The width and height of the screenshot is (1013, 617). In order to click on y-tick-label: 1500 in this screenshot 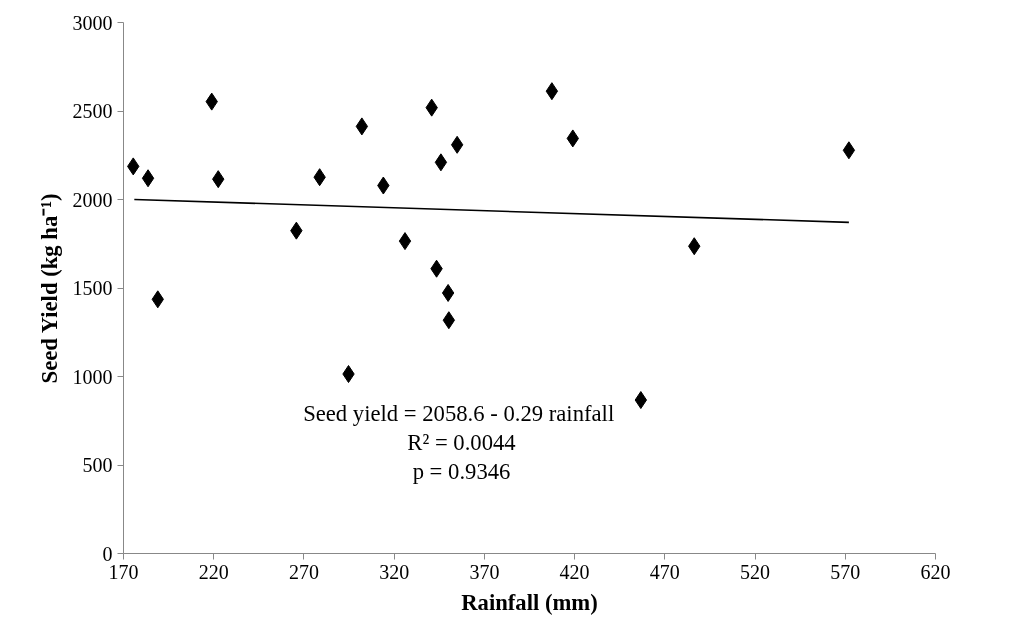, I will do `click(92, 288)`.